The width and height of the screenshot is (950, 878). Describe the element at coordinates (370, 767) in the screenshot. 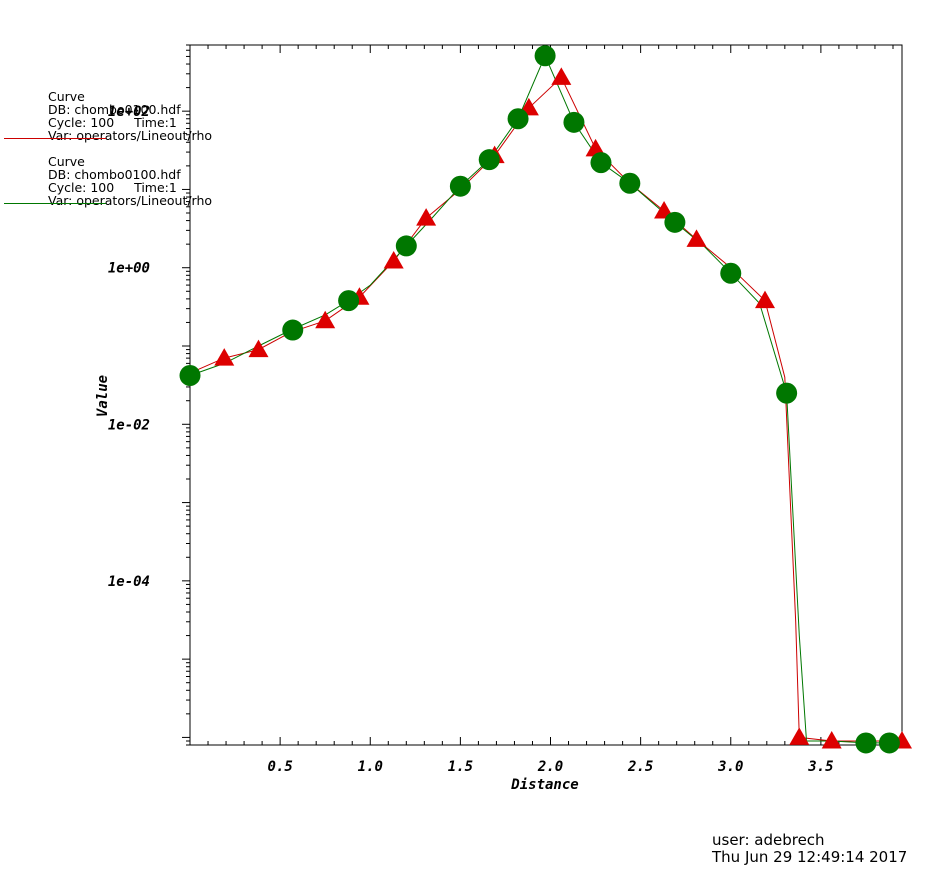

I see `x-tick-label: 1.0` at that location.